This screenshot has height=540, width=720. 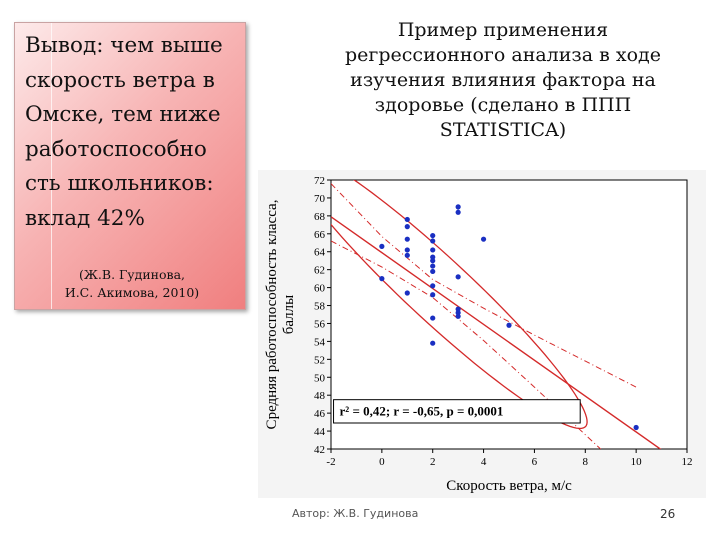 I want to click on y-axis-label-line-1: Средняя работоспособность класса,, so click(x=272, y=315).